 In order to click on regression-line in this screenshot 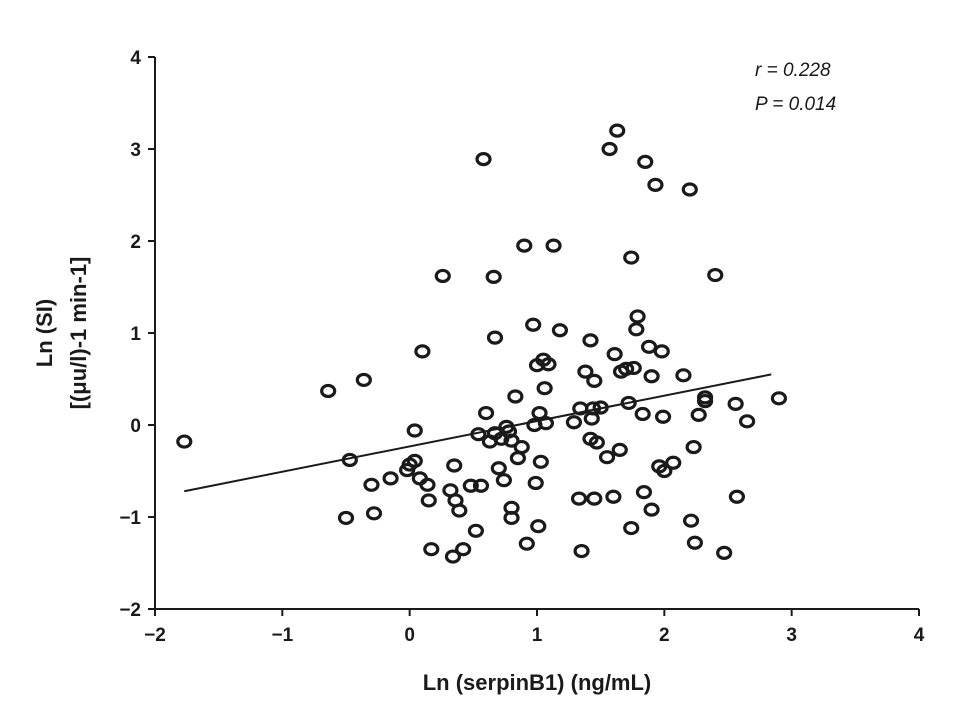, I will do `click(478, 433)`.